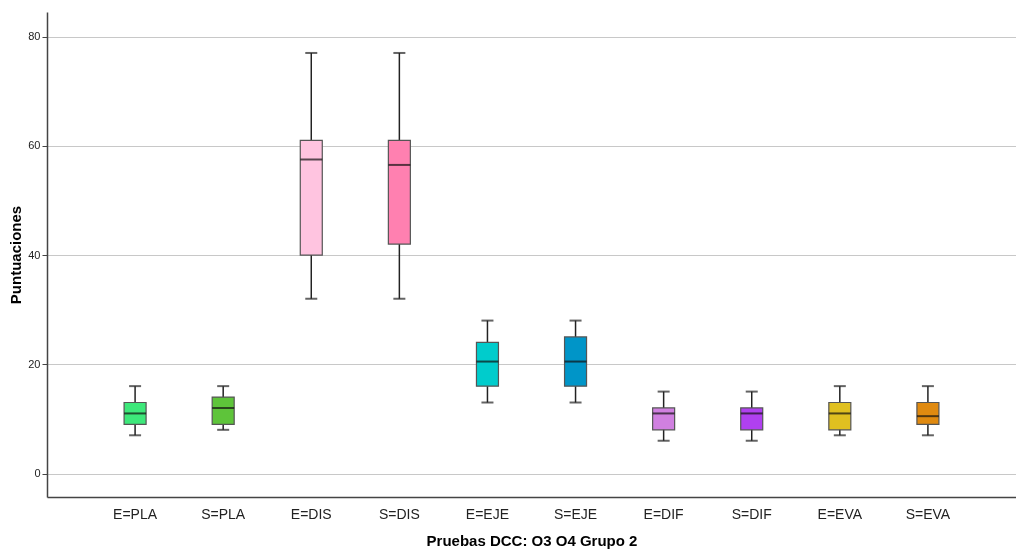 The height and width of the screenshot is (554, 1016). Describe the element at coordinates (34, 145) in the screenshot. I see `y-tick-label: 60` at that location.